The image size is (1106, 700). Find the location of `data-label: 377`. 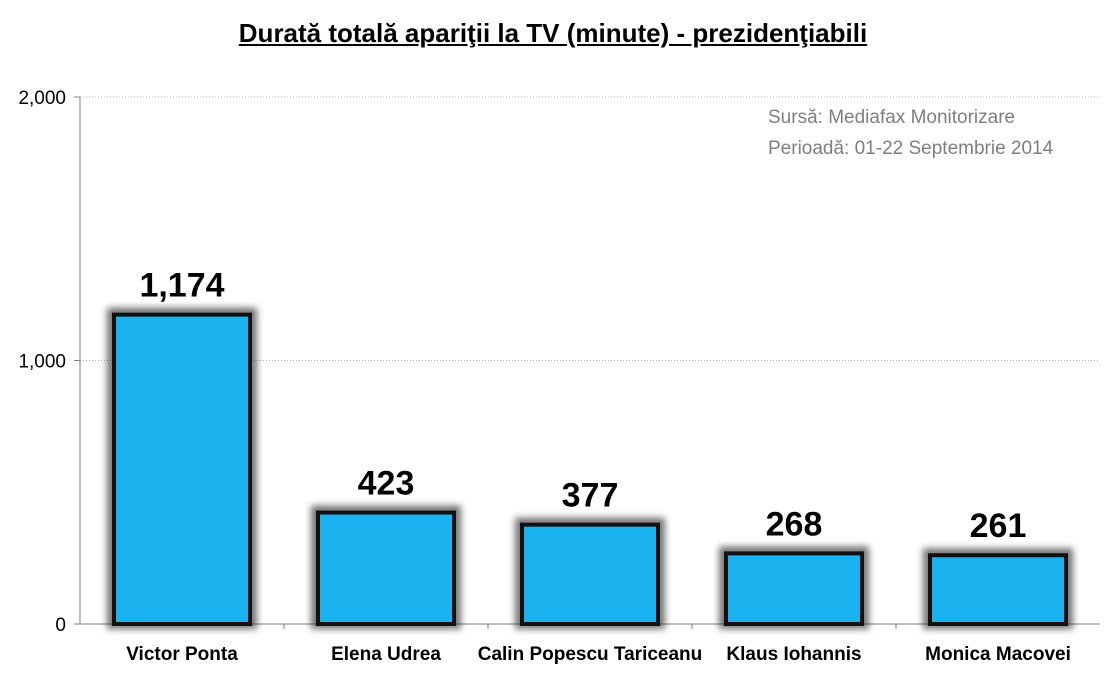

data-label: 377 is located at coordinates (590, 496).